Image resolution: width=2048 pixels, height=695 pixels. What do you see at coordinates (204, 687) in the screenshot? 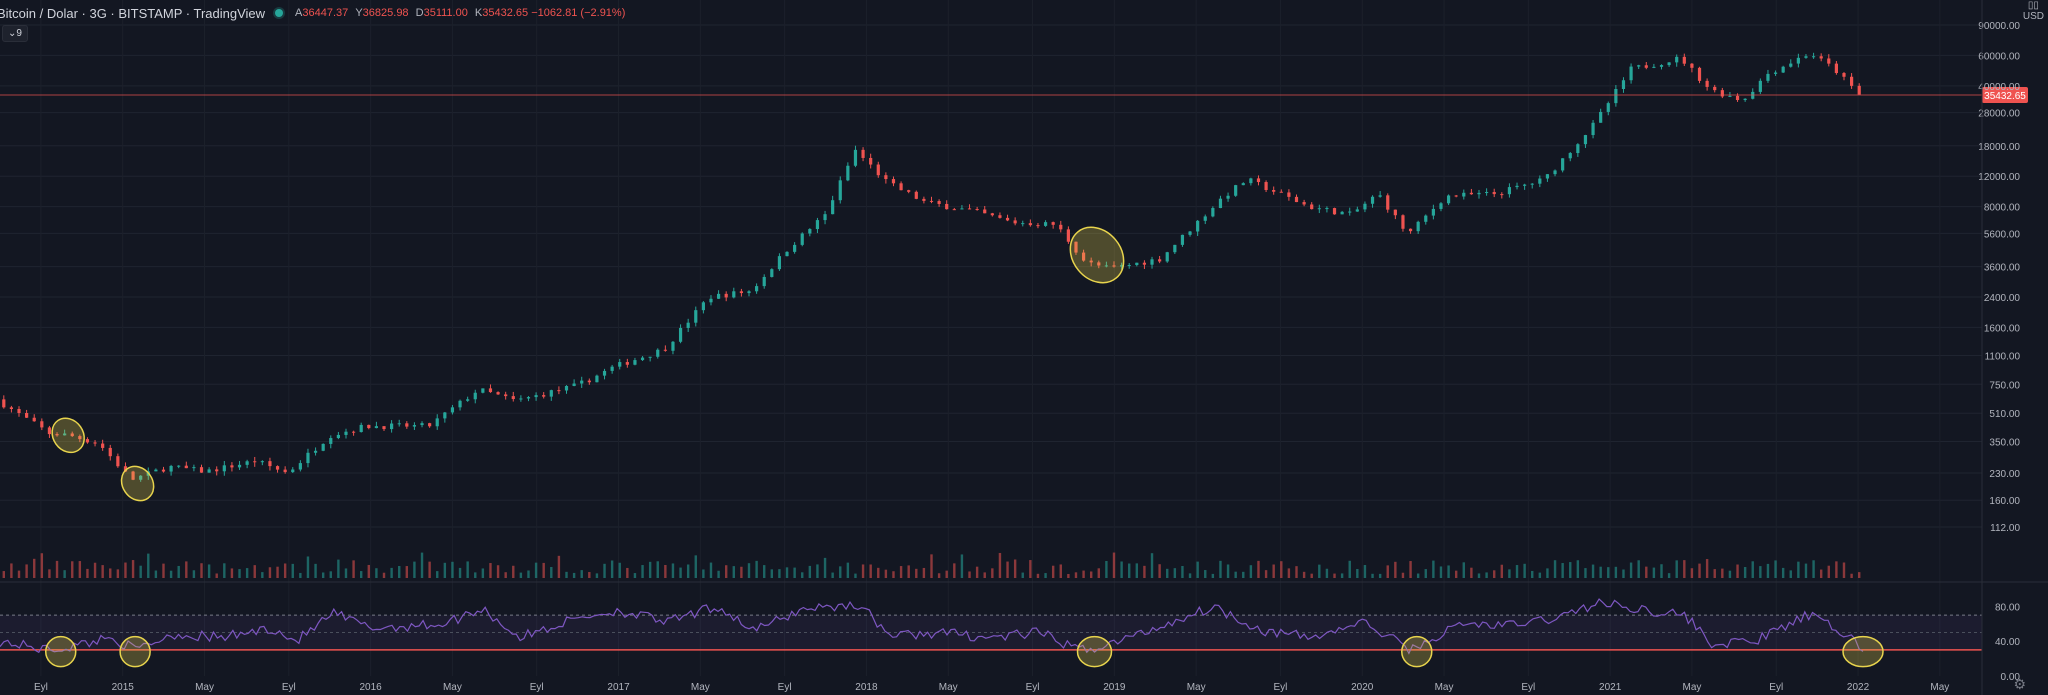
I see `x-tick-label: May` at bounding box center [204, 687].